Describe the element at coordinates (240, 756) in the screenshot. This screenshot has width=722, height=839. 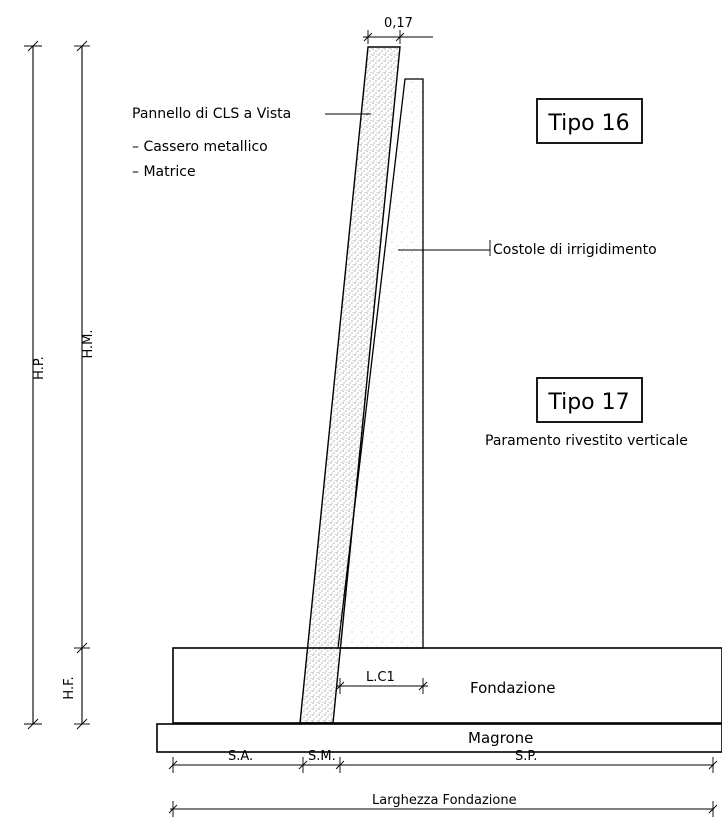
I see `sa-label: S.A.` at that location.